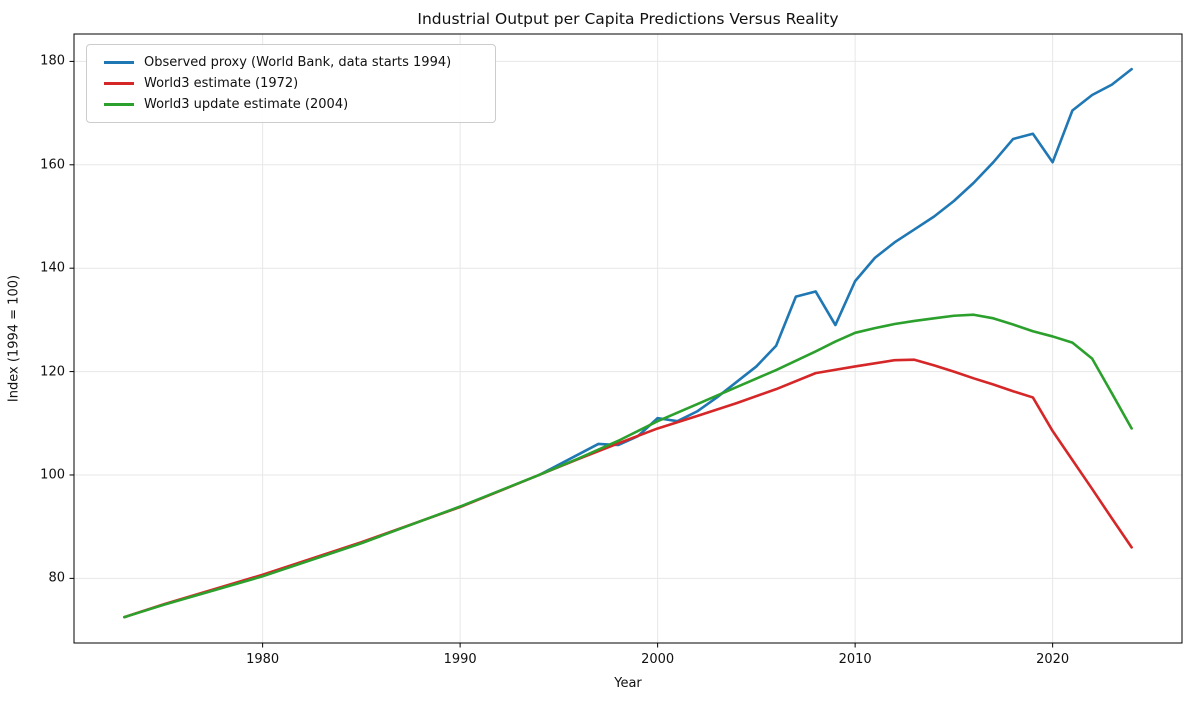  What do you see at coordinates (221, 83) in the screenshot?
I see `legend-label: World3 estimate (1972)` at bounding box center [221, 83].